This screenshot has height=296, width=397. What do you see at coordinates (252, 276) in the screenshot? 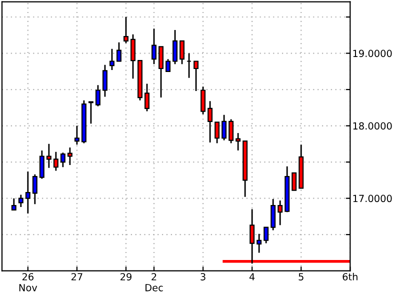
I see `x-tick-label: 4` at bounding box center [252, 276].